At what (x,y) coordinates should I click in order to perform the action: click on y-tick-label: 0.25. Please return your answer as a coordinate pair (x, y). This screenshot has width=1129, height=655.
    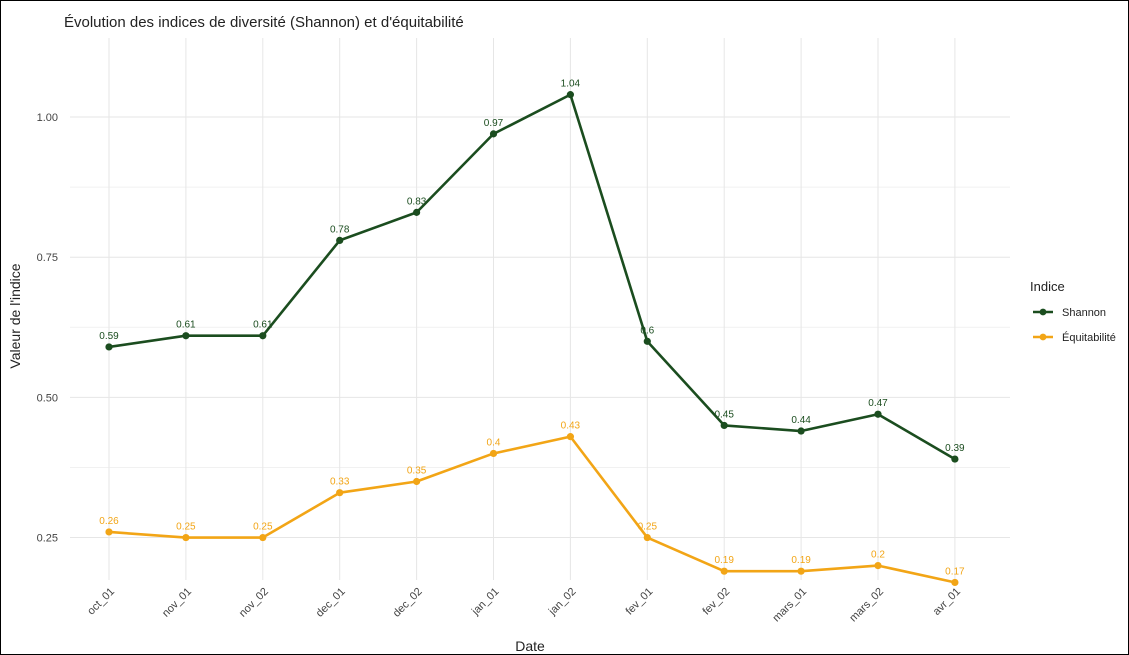
    Looking at the image, I should click on (47, 539).